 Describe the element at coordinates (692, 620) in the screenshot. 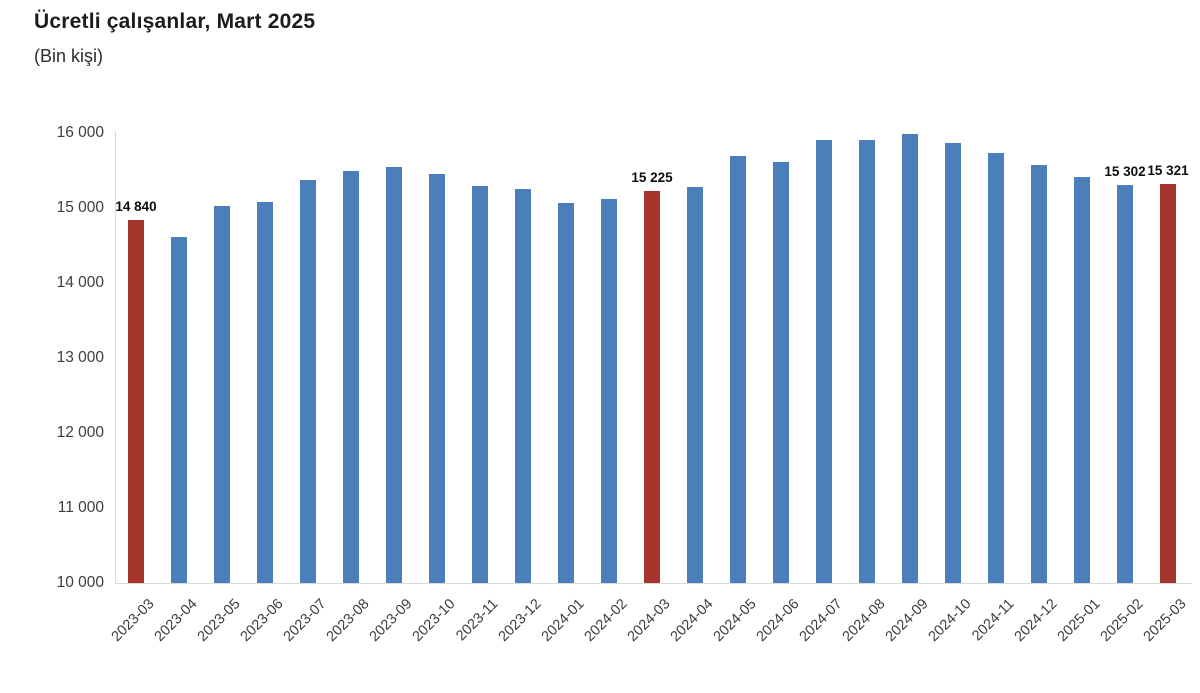

I see `x-axis-tick-label: 2024-04` at that location.